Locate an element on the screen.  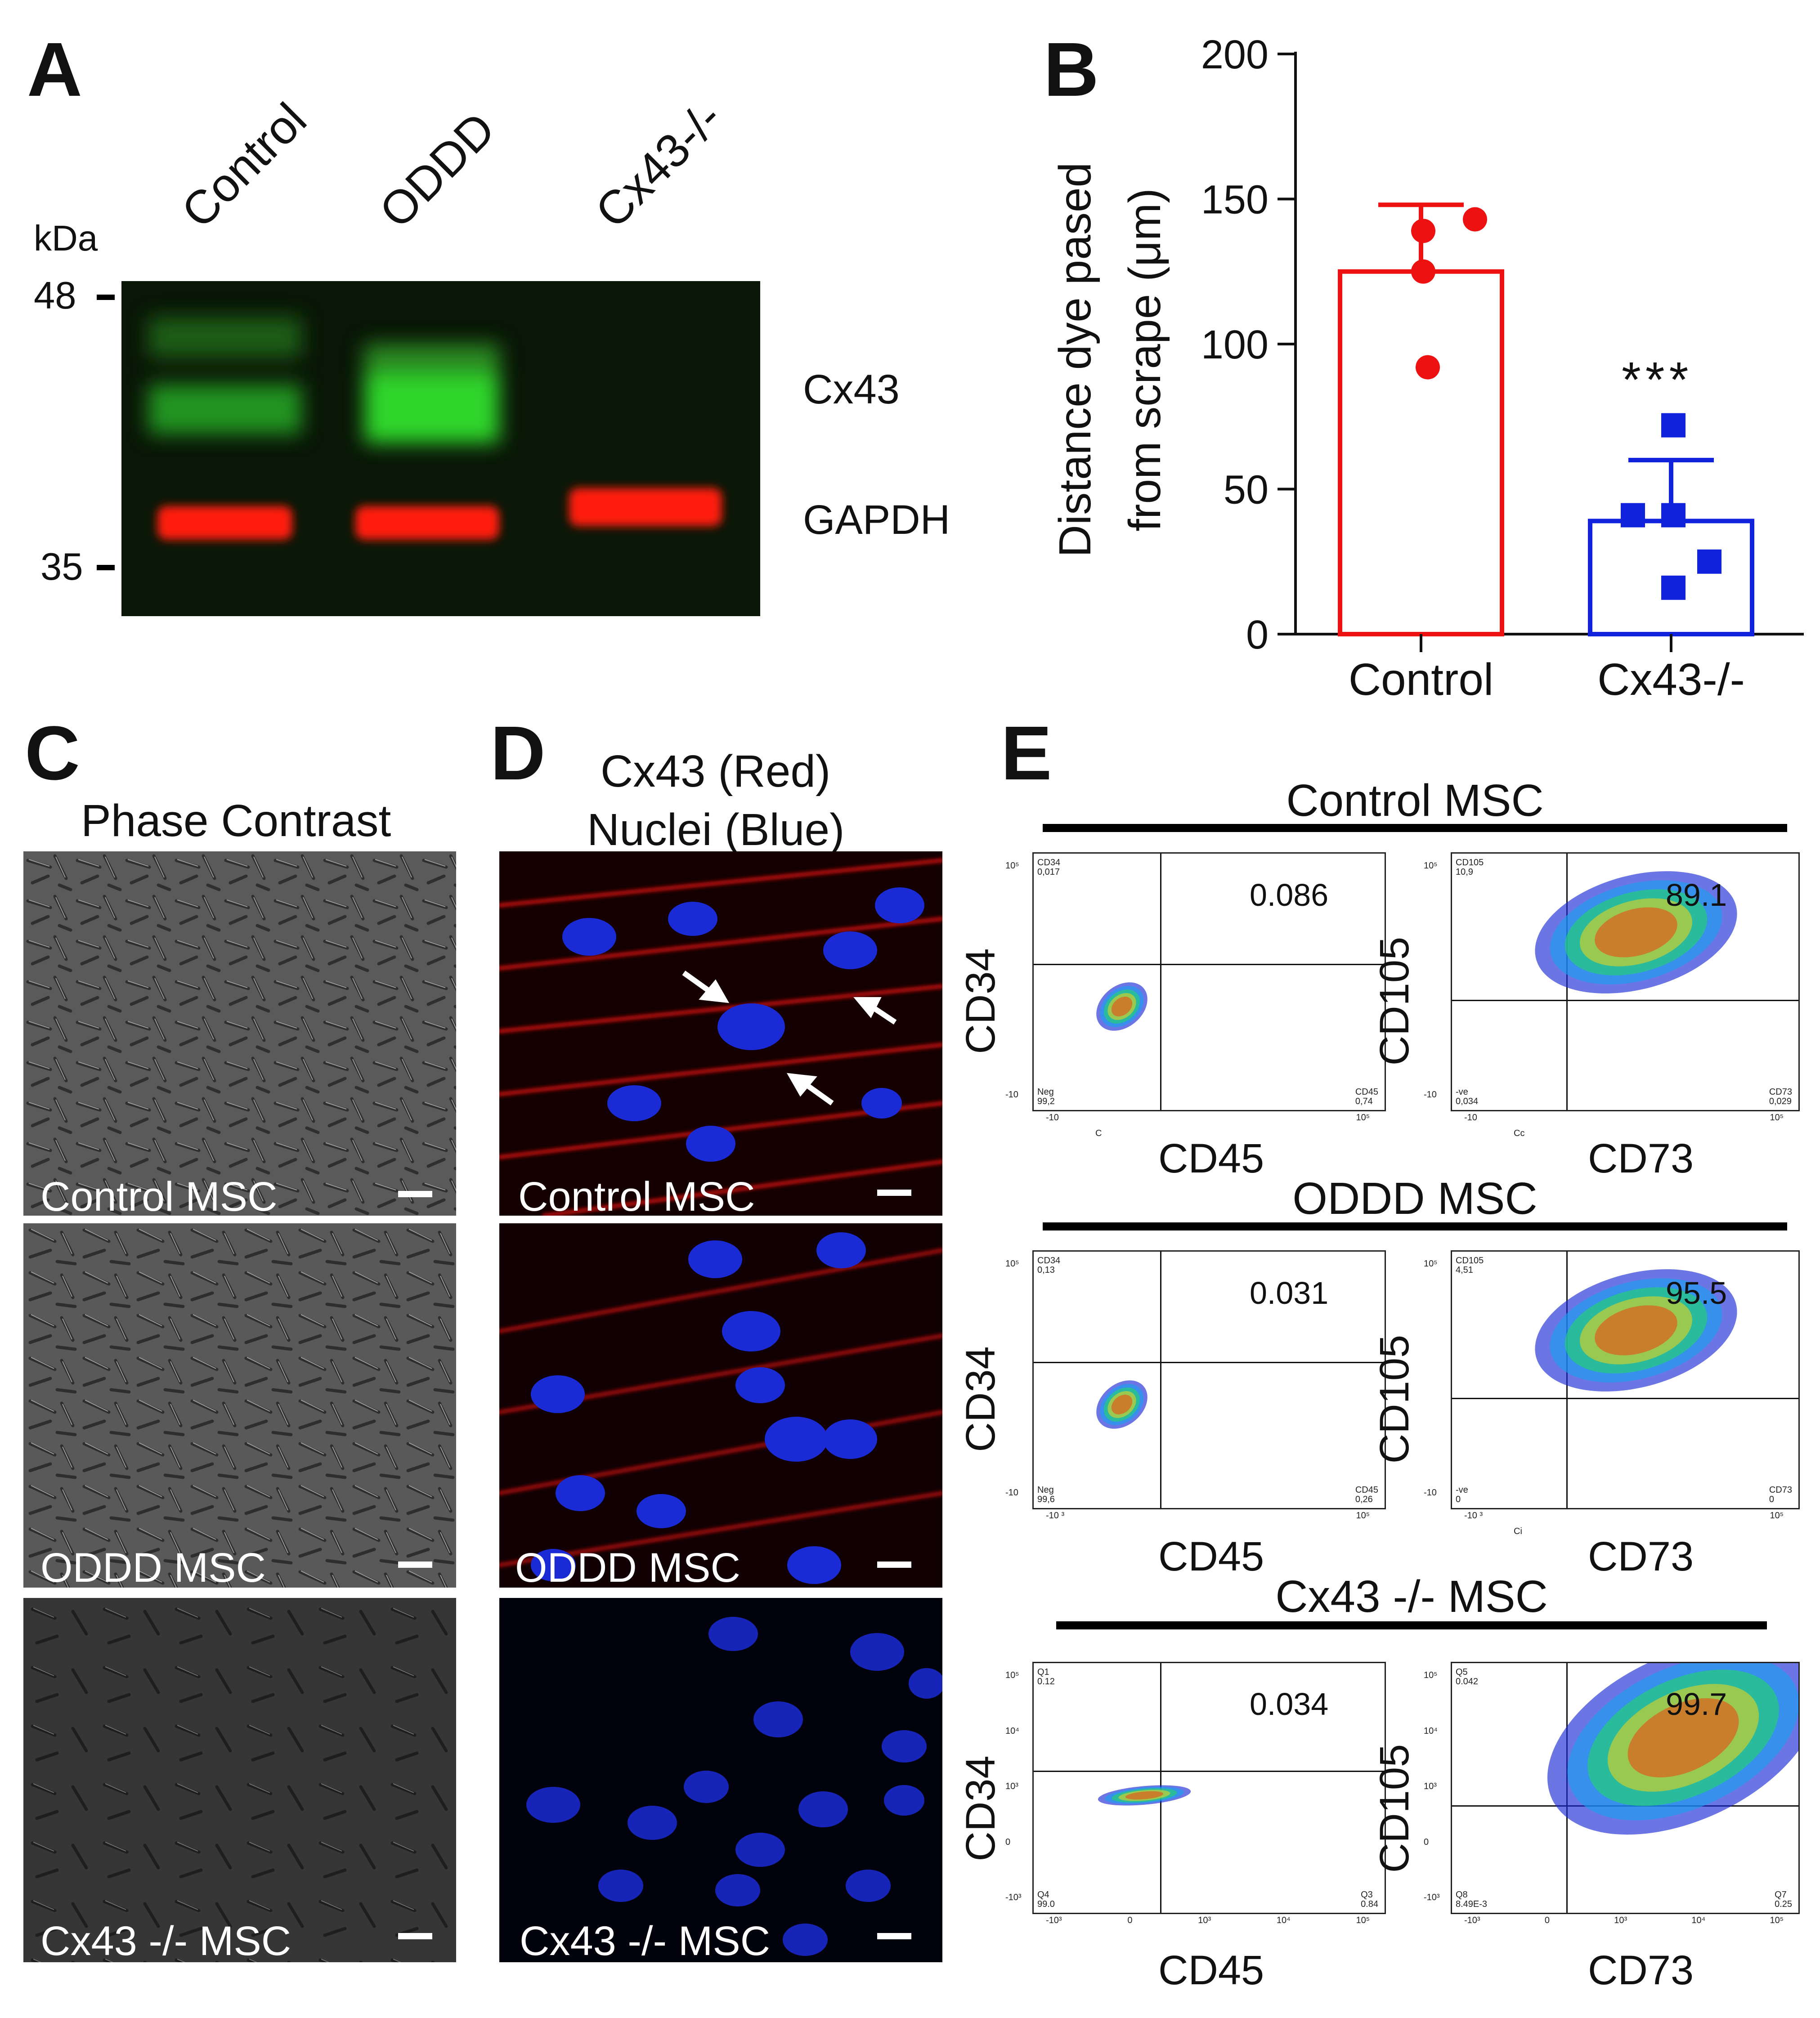
quadrant-label-lower-left: Neg 99,2 is located at coordinates (1046, 1096).